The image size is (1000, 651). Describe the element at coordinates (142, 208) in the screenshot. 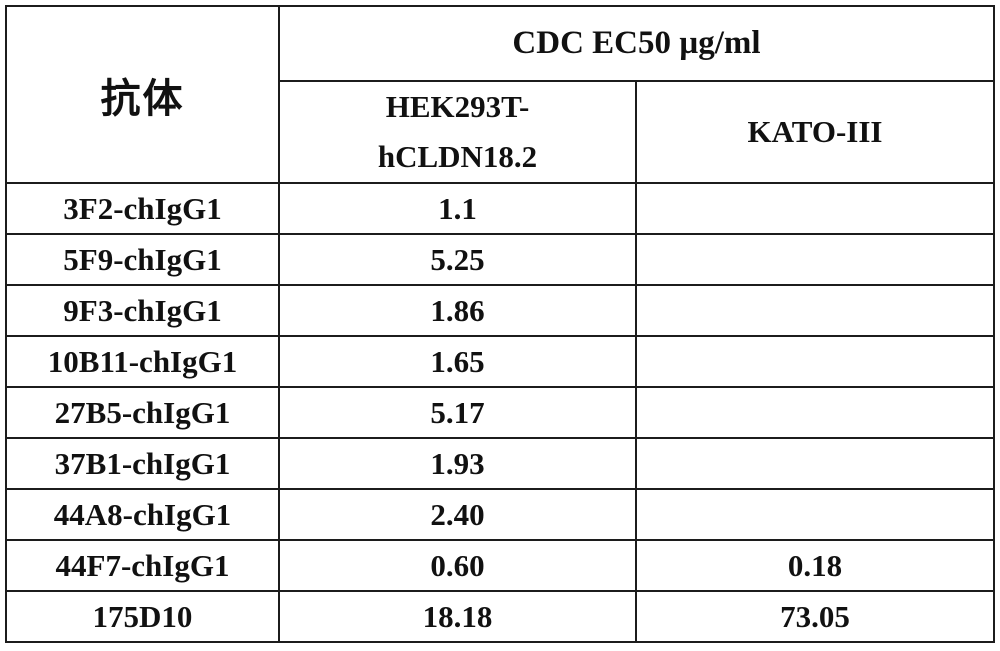

I see `antibody-name-cell: 3F2-chIgG1` at that location.